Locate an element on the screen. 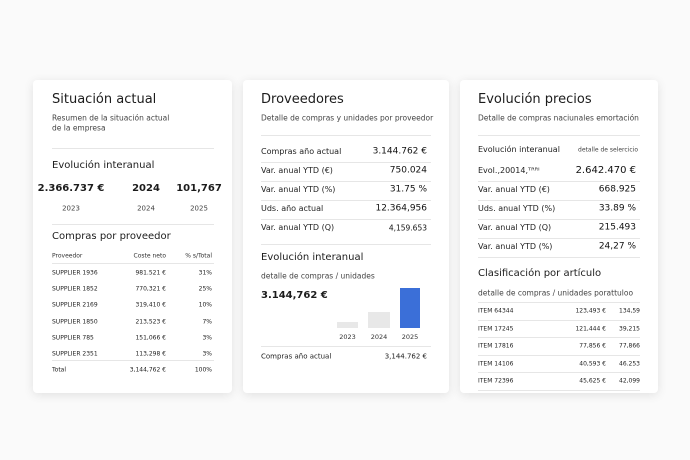 The height and width of the screenshot is (460, 690). metric-value: 24,27 % is located at coordinates (617, 246).